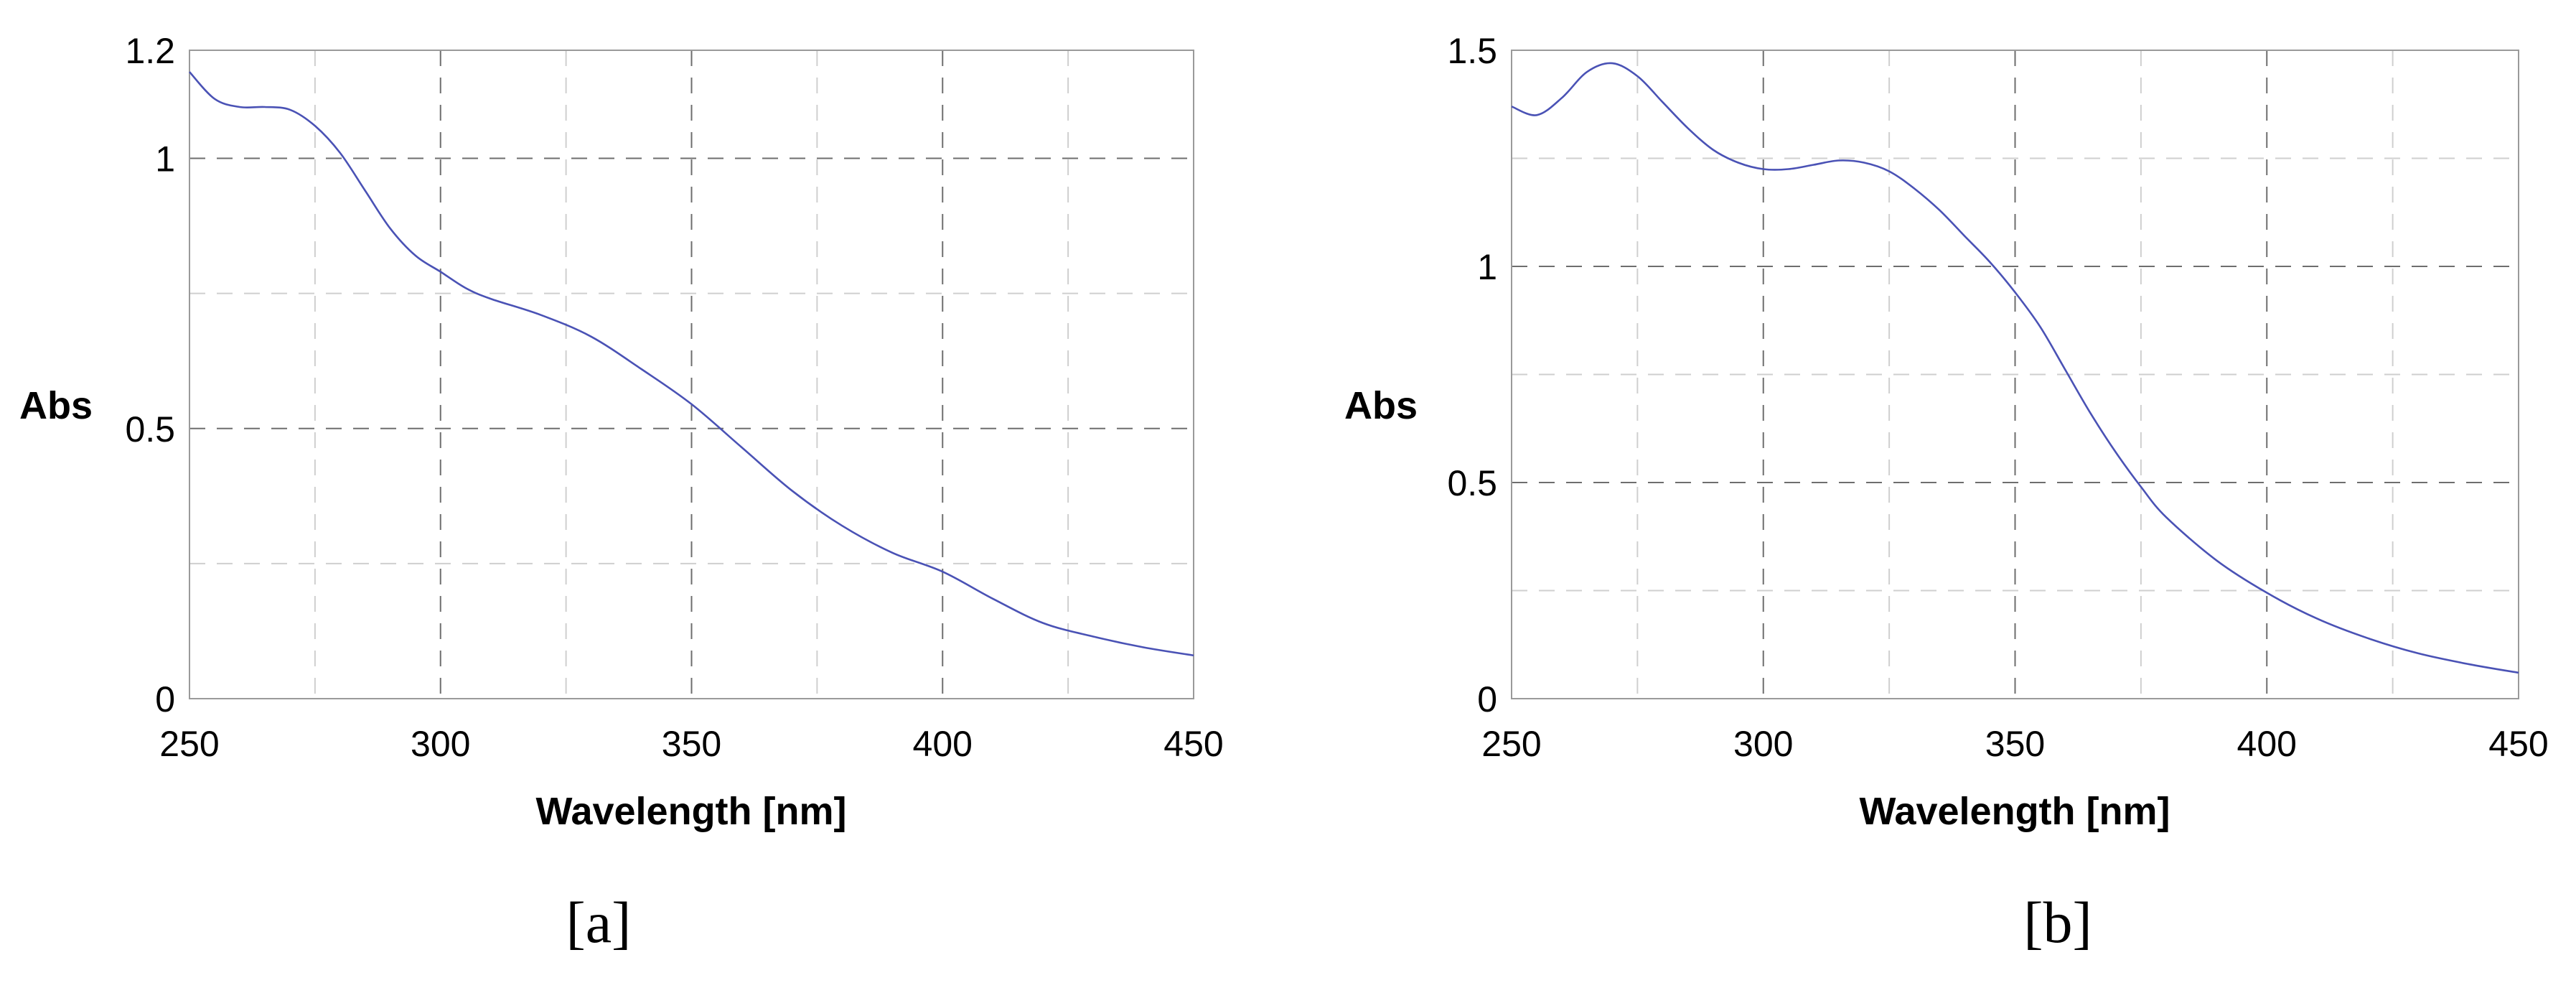 The width and height of the screenshot is (2576, 983). What do you see at coordinates (1381, 405) in the screenshot?
I see `panel-b-y-axis-label: Abs` at bounding box center [1381, 405].